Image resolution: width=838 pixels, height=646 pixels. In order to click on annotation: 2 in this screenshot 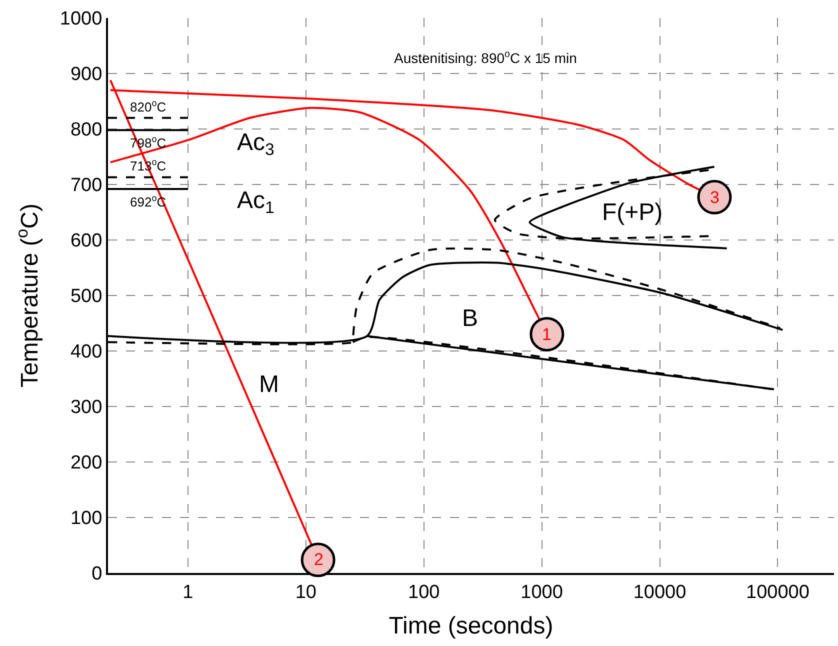, I will do `click(319, 559)`.